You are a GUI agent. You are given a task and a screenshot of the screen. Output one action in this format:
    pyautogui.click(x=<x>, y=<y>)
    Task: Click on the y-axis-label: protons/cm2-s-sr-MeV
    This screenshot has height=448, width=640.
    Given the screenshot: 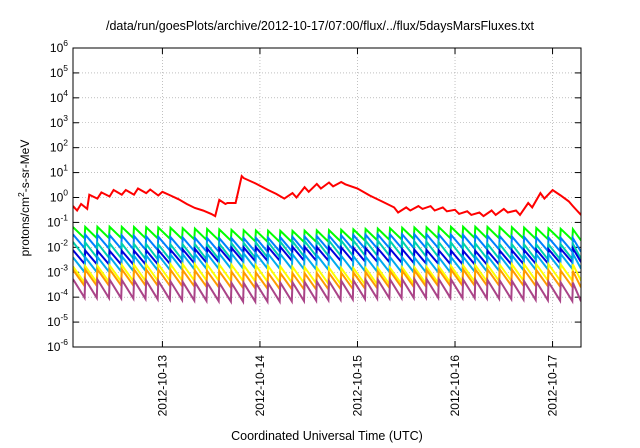 What is the action you would take?
    pyautogui.click(x=24, y=198)
    